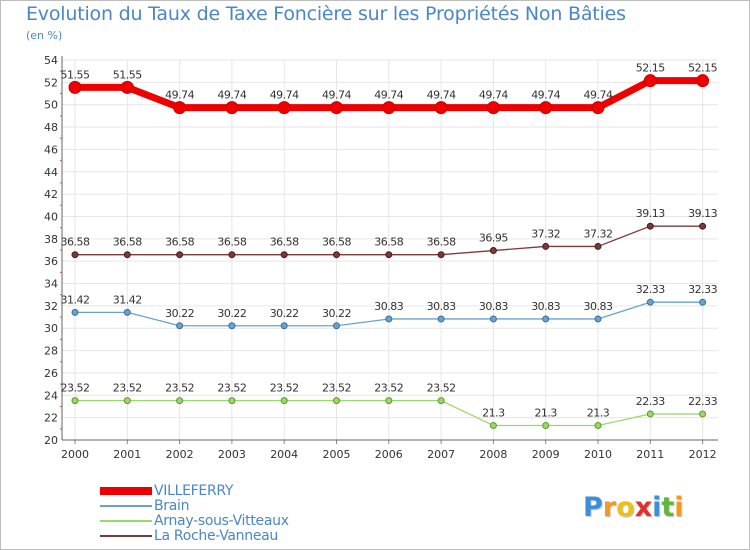 The image size is (750, 550). I want to click on x-tick-label: 2001, so click(127, 454).